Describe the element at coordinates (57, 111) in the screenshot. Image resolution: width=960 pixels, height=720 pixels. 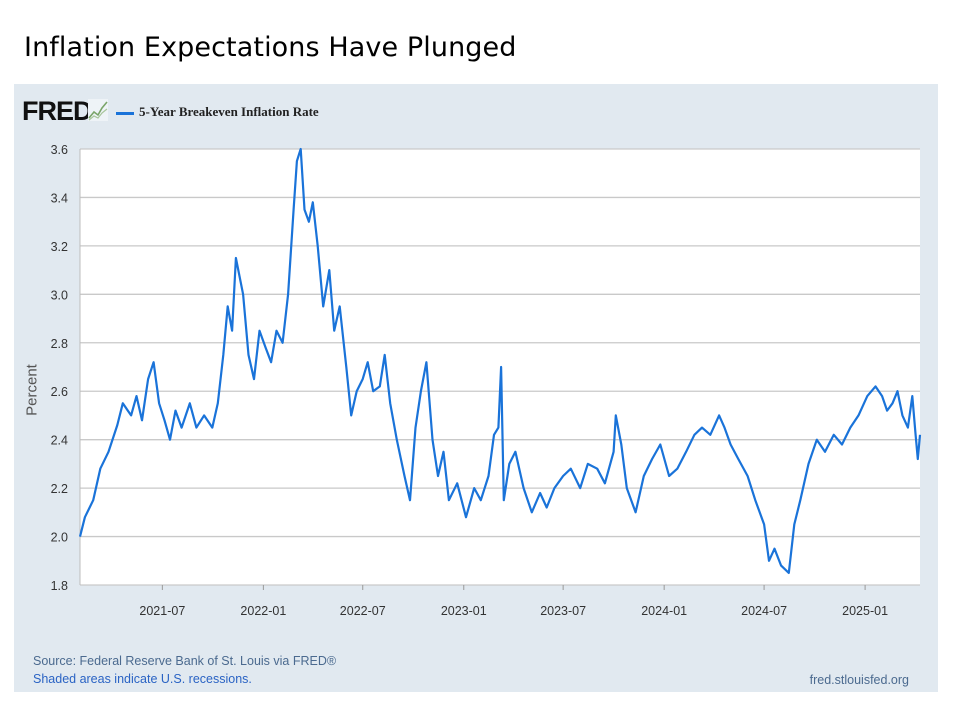
I see `fred-logo: FRED` at that location.